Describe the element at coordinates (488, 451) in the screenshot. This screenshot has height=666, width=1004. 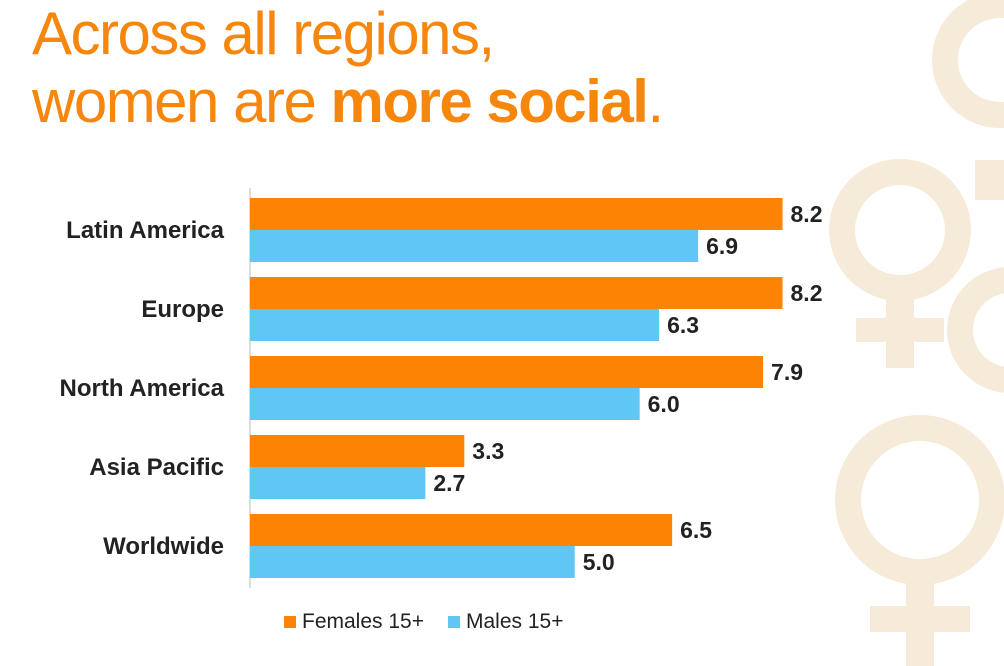
I see `value-label-females-asia-pacific: 3.3` at that location.